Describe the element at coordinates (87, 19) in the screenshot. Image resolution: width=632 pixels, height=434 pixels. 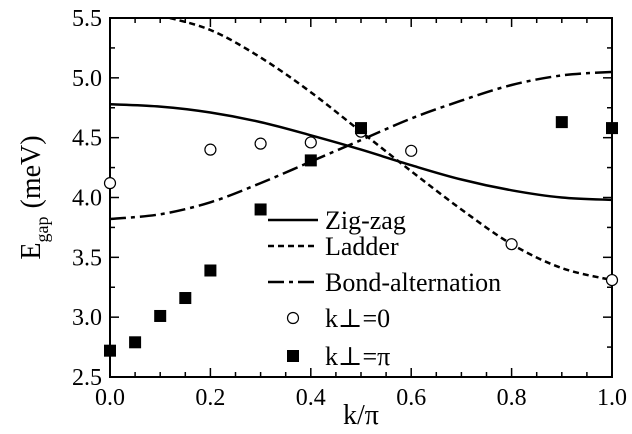
I see `y-tick-label: 5.5` at that location.